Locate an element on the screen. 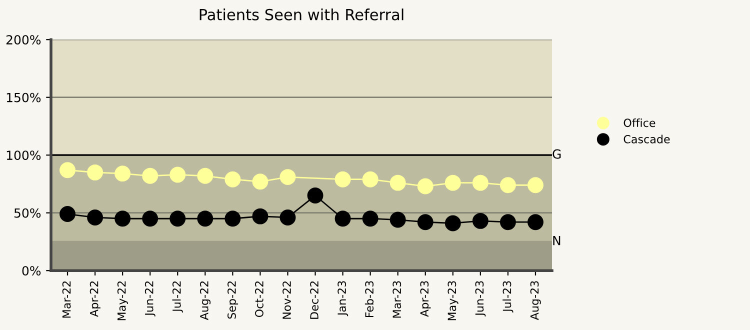 The width and height of the screenshot is (750, 330). x-tick-label: May-22 is located at coordinates (122, 300).